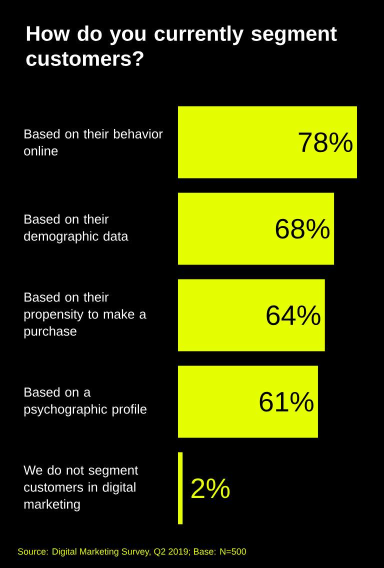 Image resolution: width=384 pixels, height=568 pixels. What do you see at coordinates (93, 142) in the screenshot?
I see `y-tick-label: Based on their behavior online` at bounding box center [93, 142].